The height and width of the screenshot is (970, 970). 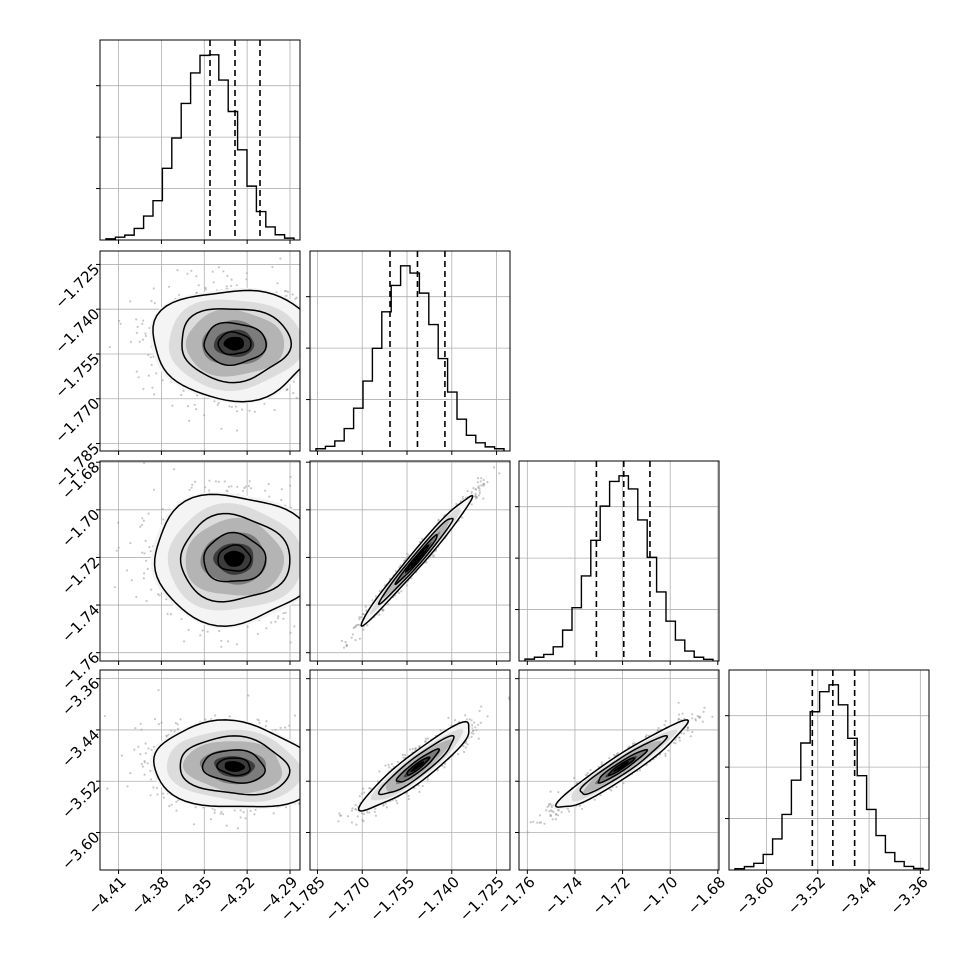 What do you see at coordinates (437, 899) in the screenshot?
I see `x-tick-label: −1.740` at bounding box center [437, 899].